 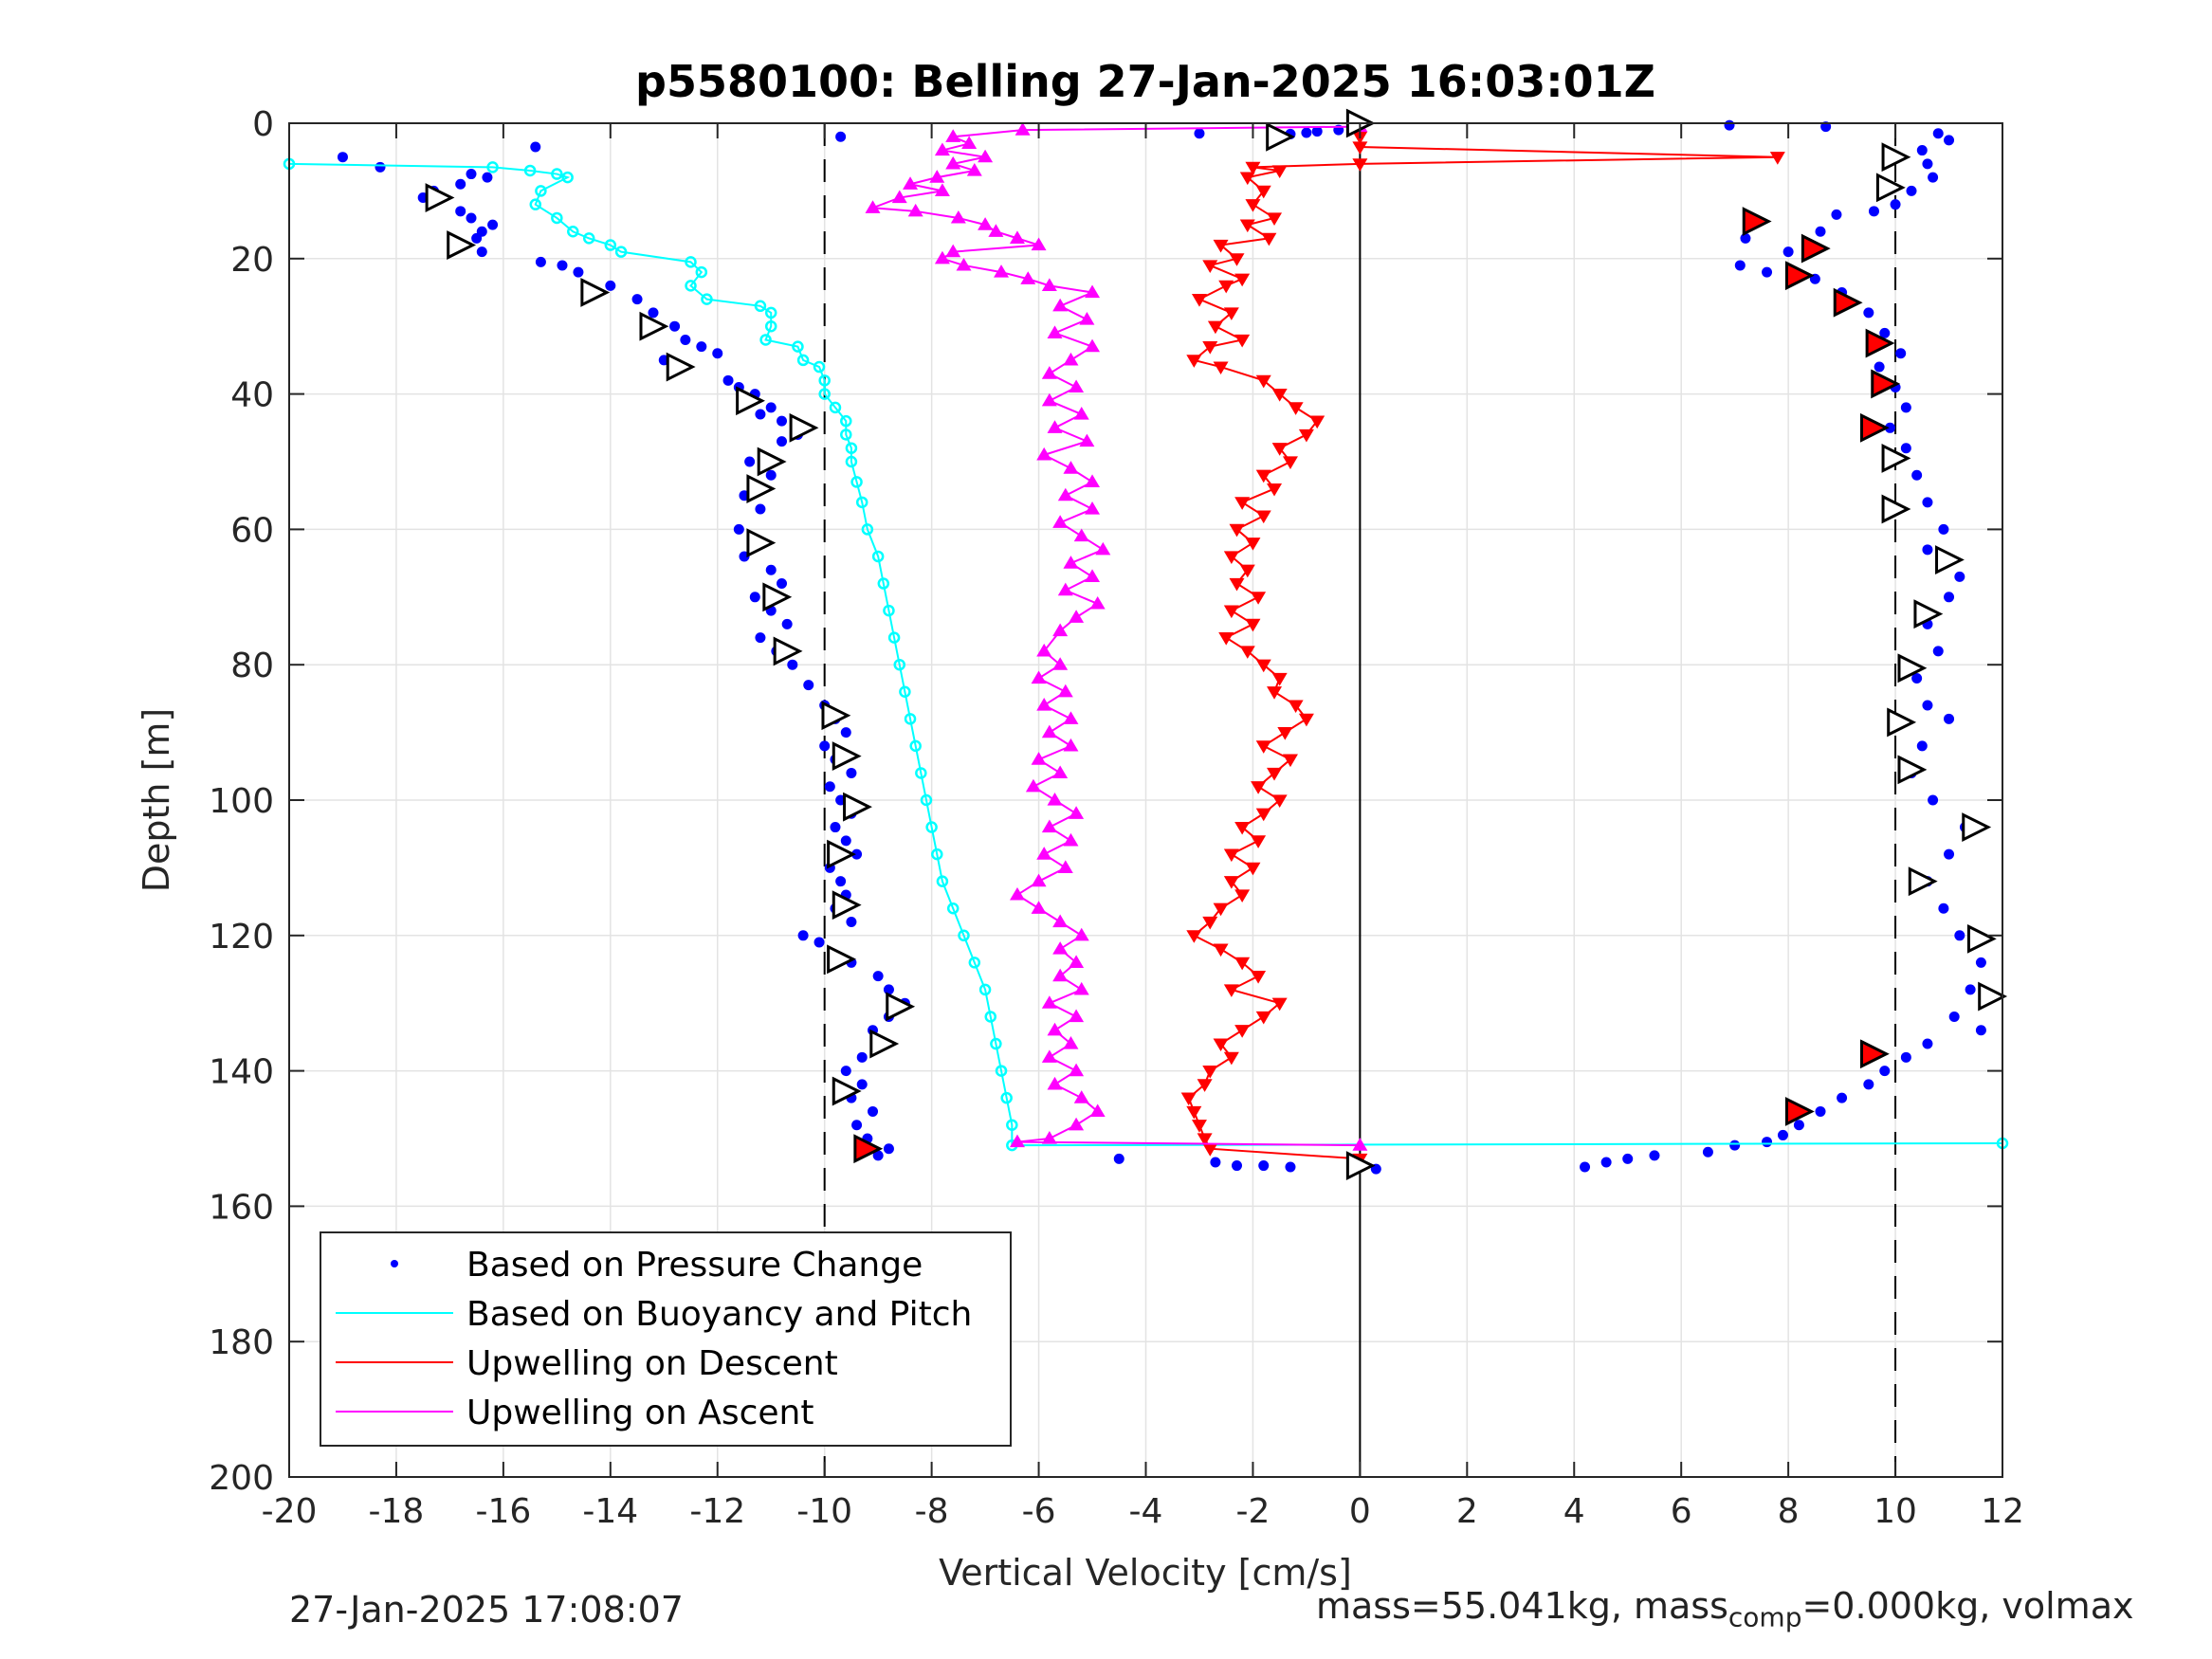 What do you see at coordinates (694, 1265) in the screenshot?
I see `legend-label: Based on Pressure Change` at bounding box center [694, 1265].